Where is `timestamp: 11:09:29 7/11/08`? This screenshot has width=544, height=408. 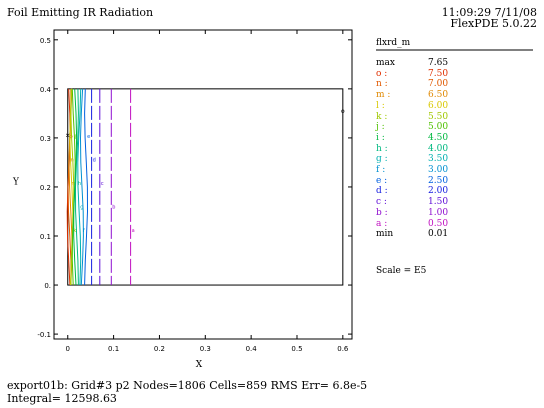 timestamp: 11:09:29 7/11/08 is located at coordinates (489, 12).